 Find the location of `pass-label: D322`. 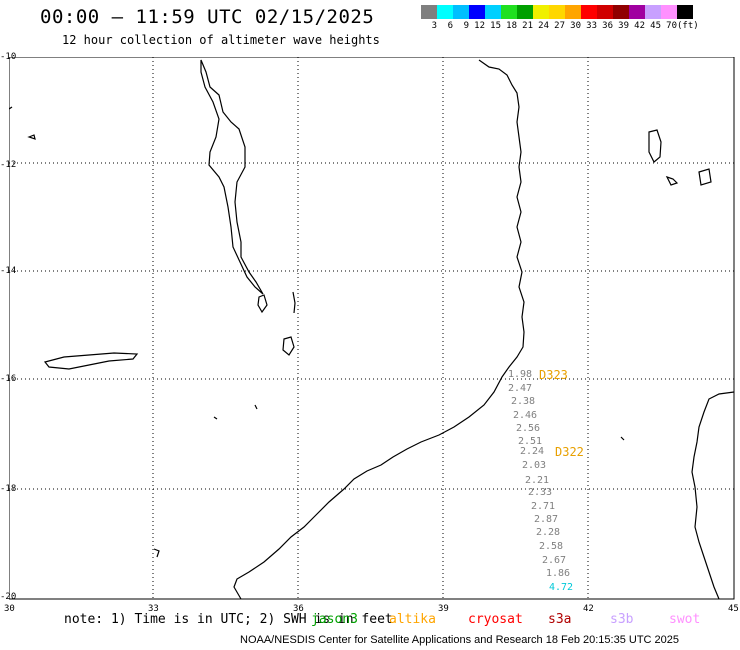

pass-label: D322 is located at coordinates (569, 452).